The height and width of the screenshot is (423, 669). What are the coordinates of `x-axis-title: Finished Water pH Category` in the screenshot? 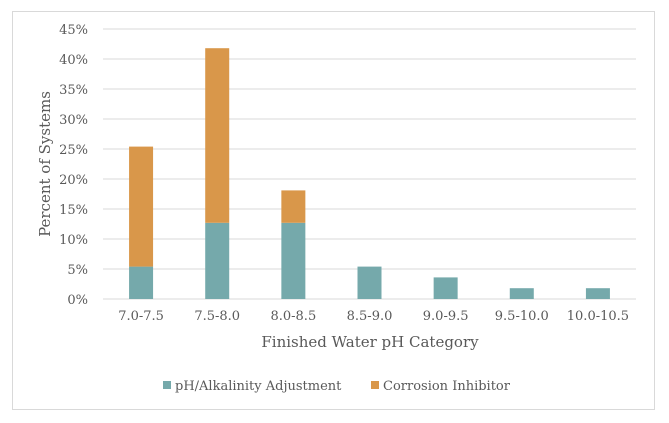 It's located at (370, 342).